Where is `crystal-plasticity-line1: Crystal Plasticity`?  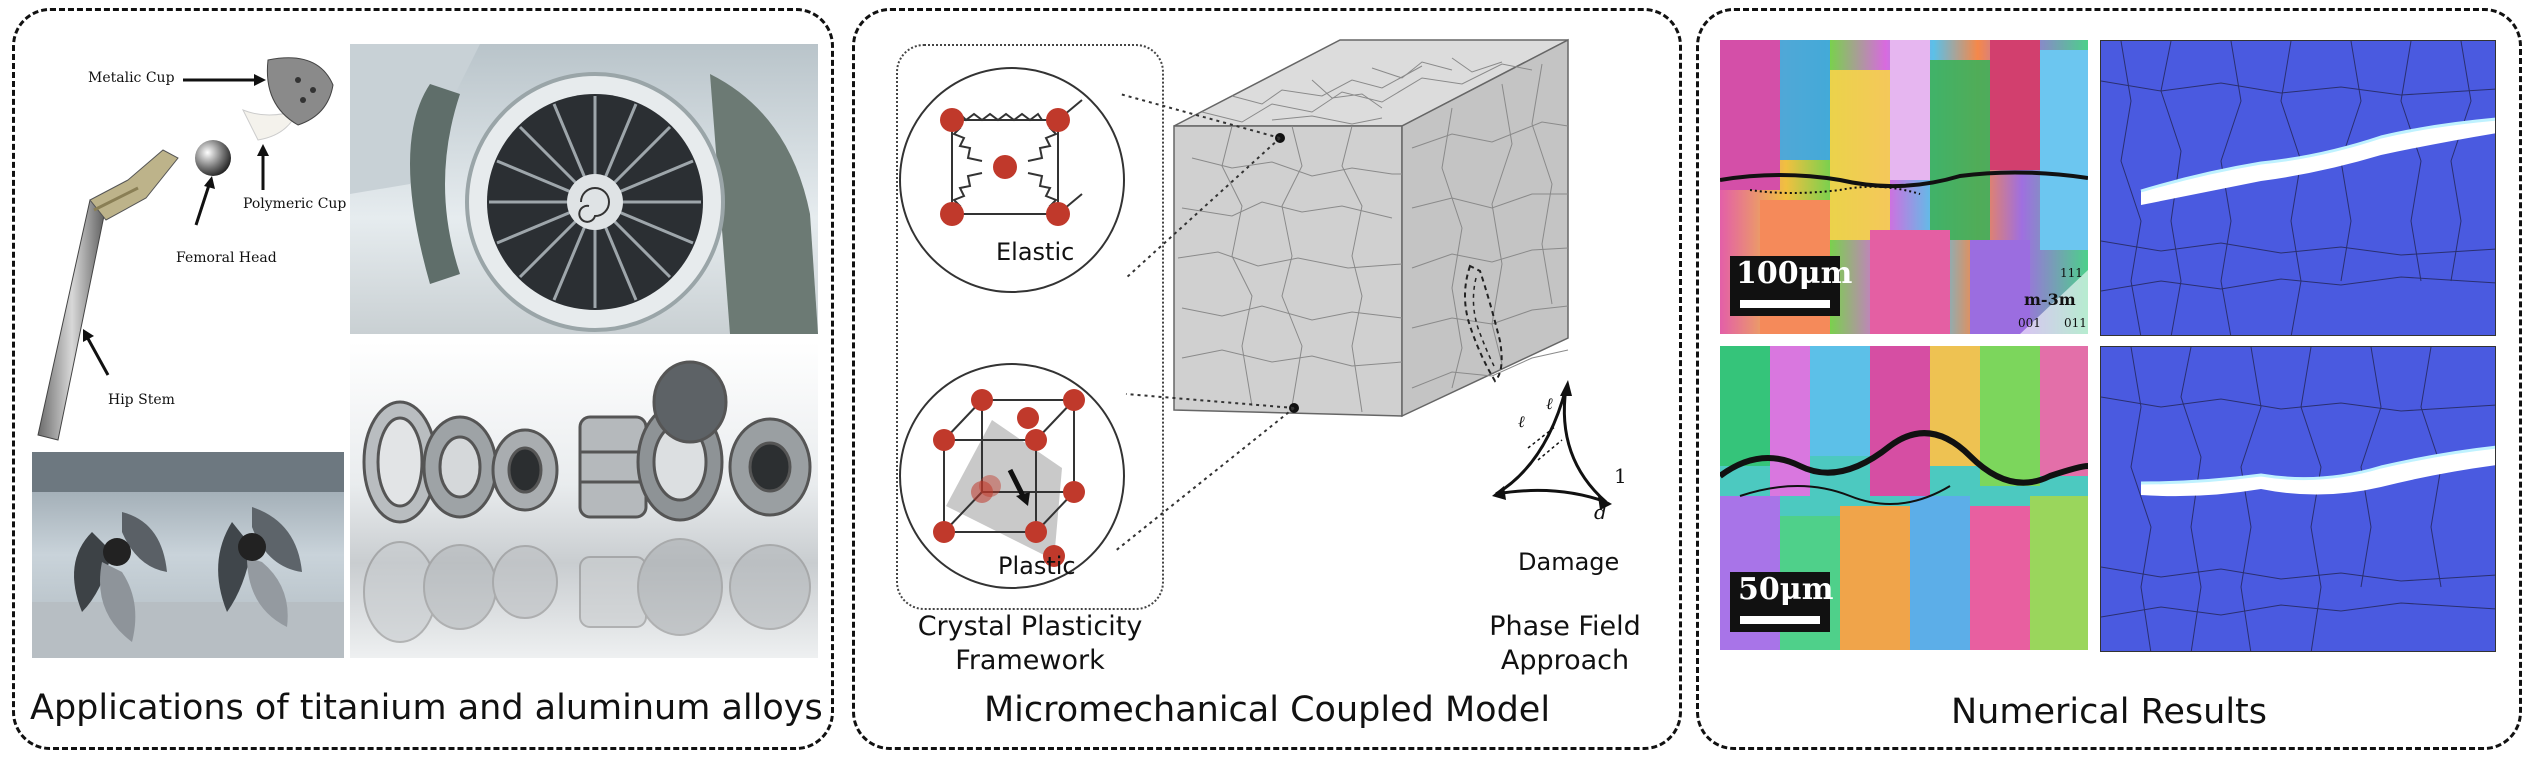
crystal-plasticity-line1: Crystal Plasticity is located at coordinates (1030, 626).